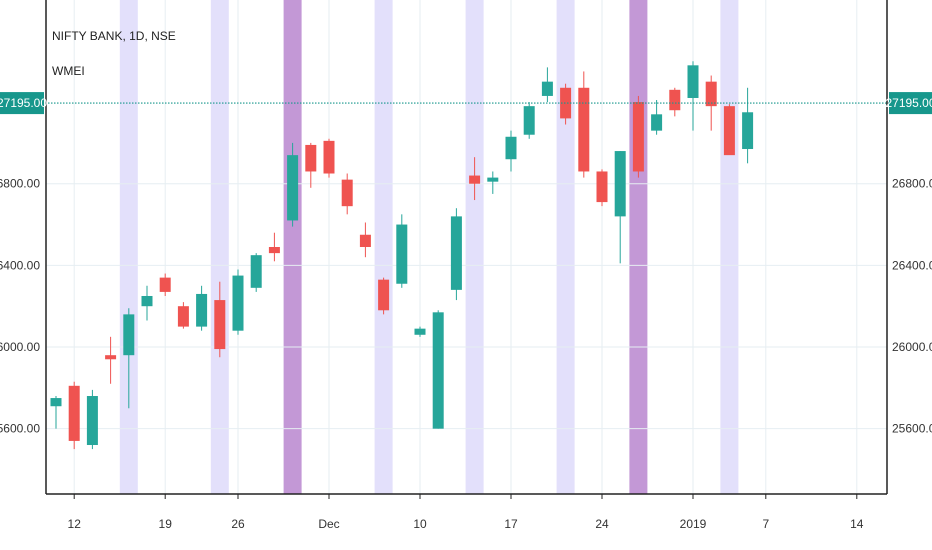  I want to click on y-tick-label-right: 26400.00, so click(912, 265).